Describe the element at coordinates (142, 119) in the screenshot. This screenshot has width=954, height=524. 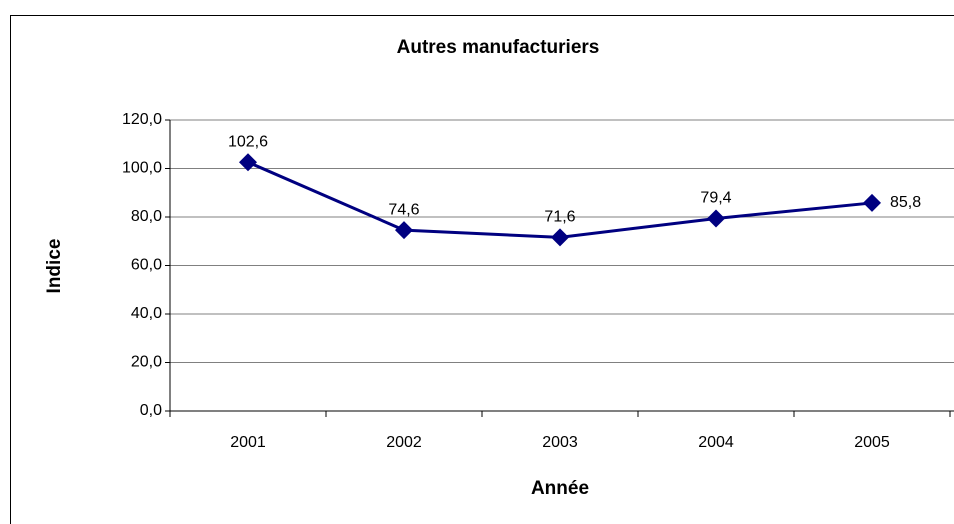
I see `y-tick-label: 120,0` at that location.